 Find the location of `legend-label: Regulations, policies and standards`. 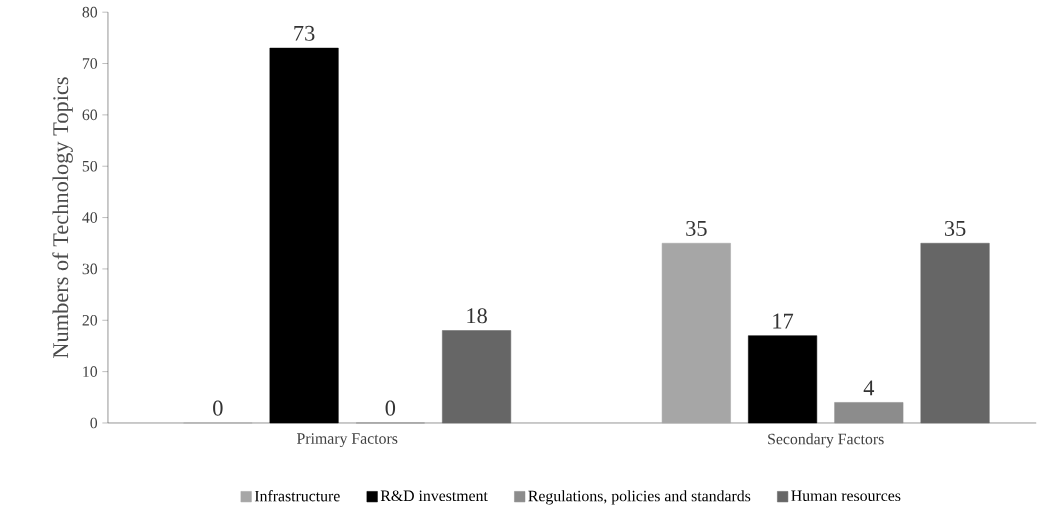

legend-label: Regulations, policies and standards is located at coordinates (639, 497).